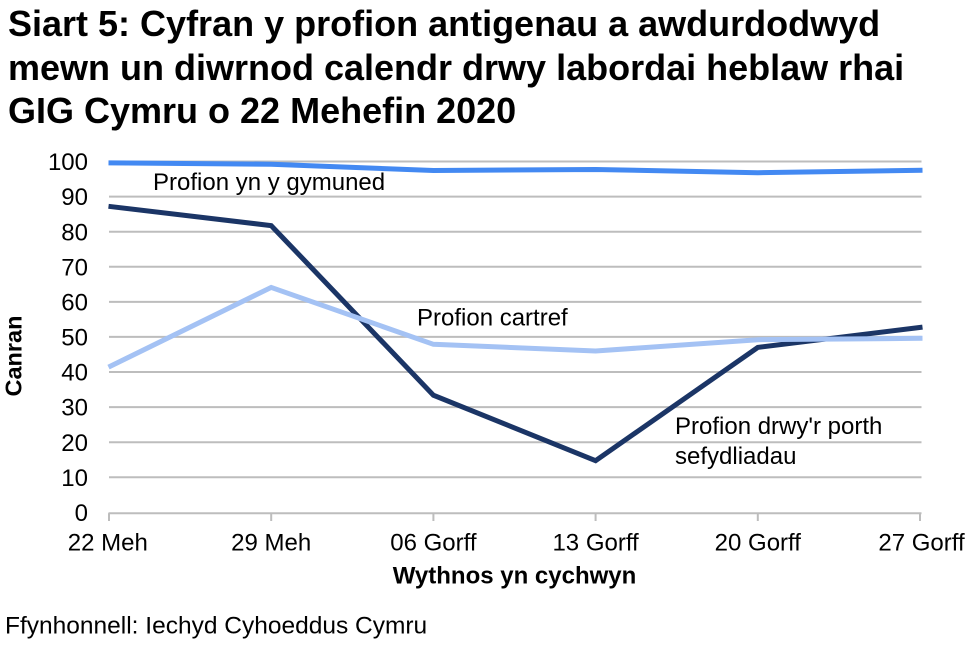 The width and height of the screenshot is (971, 655). What do you see at coordinates (778, 426) in the screenshot?
I see `svg-text: Profion drwy'r porth` at bounding box center [778, 426].